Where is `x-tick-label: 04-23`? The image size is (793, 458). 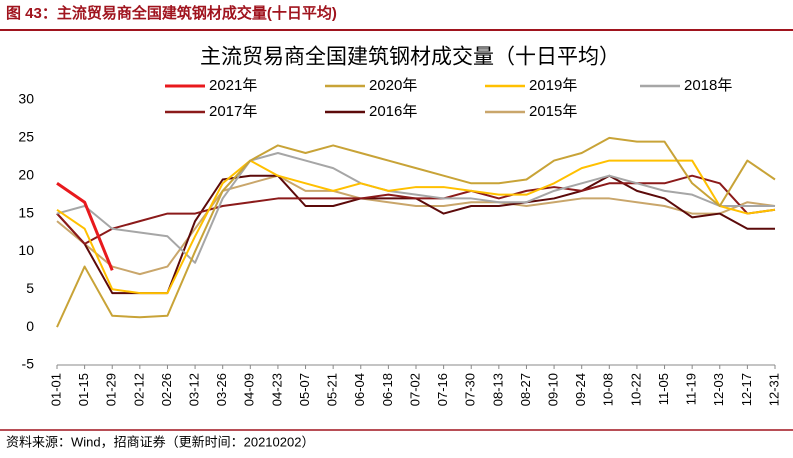 x-tick-label: 04-23 is located at coordinates (276, 389).